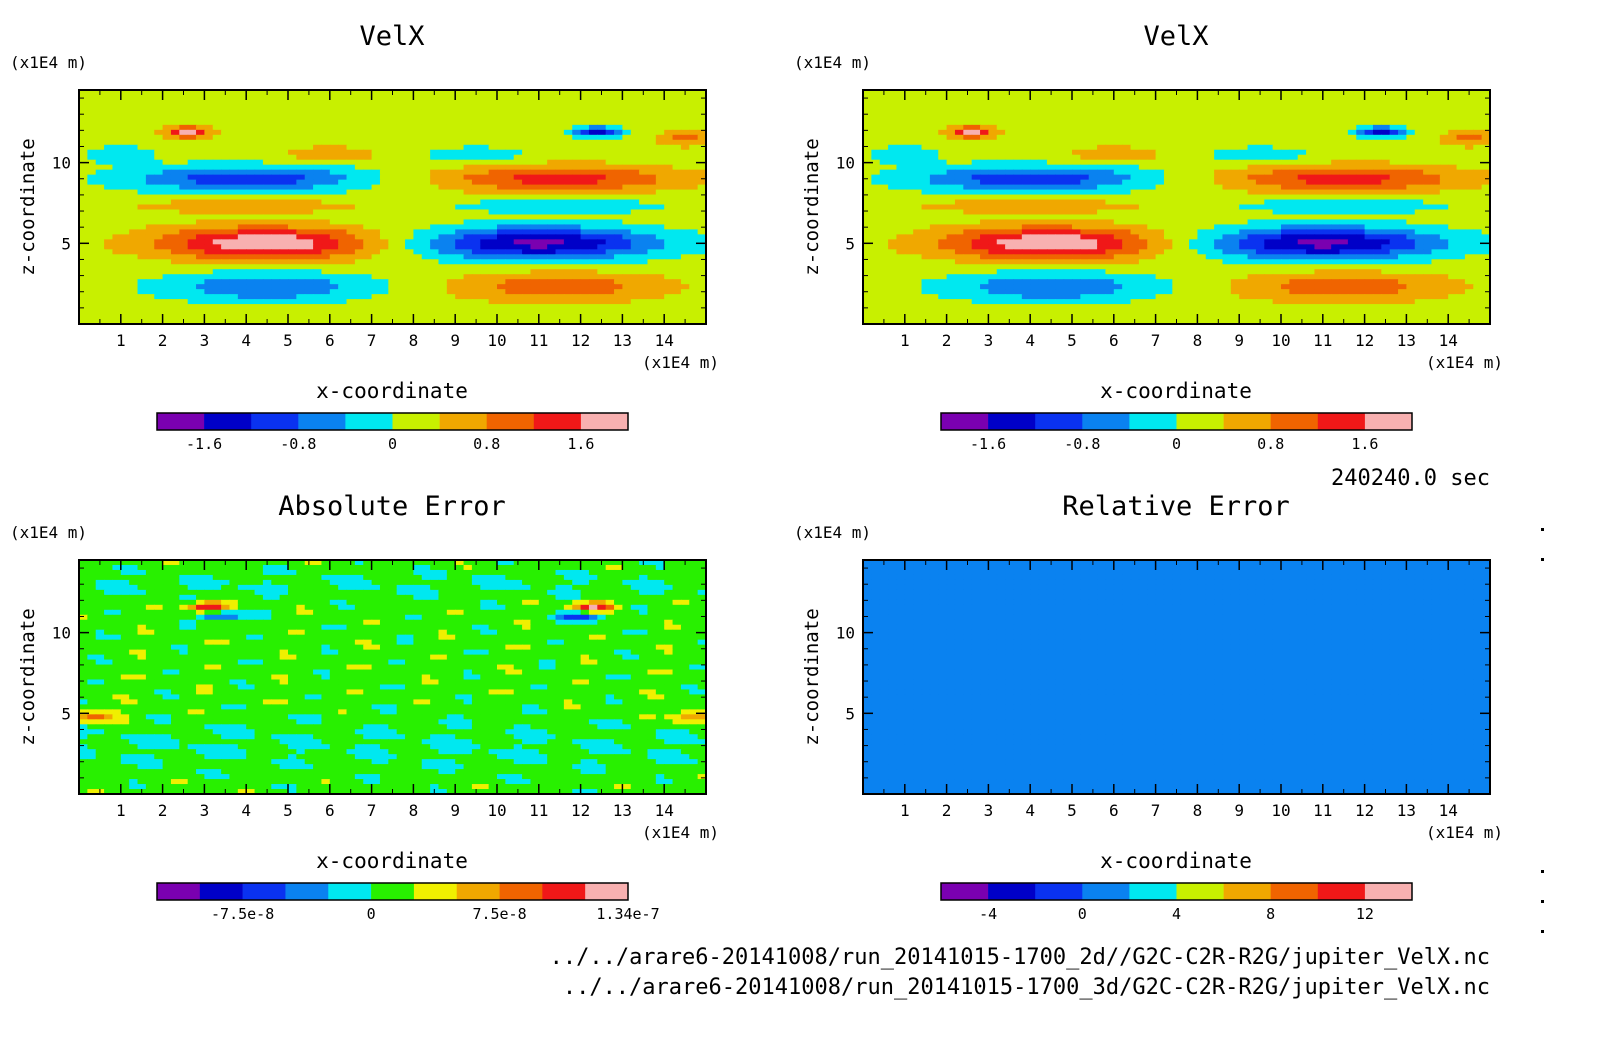  Describe the element at coordinates (557, 421) in the screenshot. I see `colorbar-swatch` at that location.